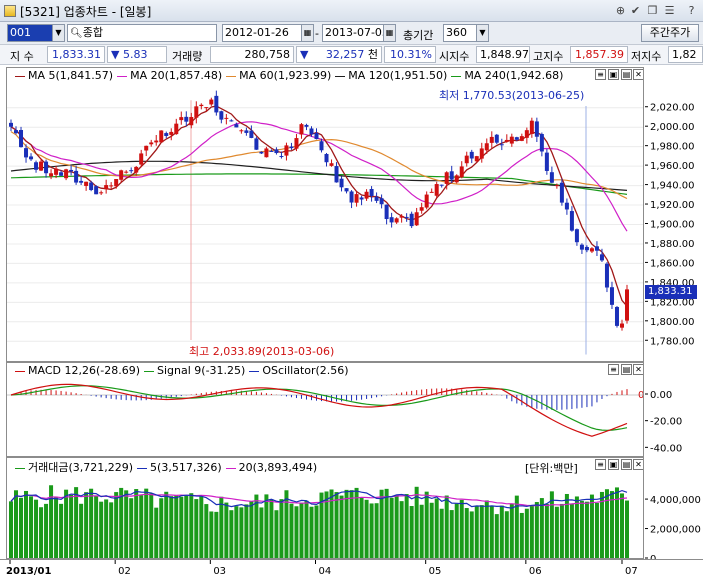 This screenshot has width=703, height=576. What do you see at coordinates (663, 422) in the screenshot?
I see `macd-y-axis-ticks: 0.00 -20.00 -40.00` at bounding box center [663, 422].